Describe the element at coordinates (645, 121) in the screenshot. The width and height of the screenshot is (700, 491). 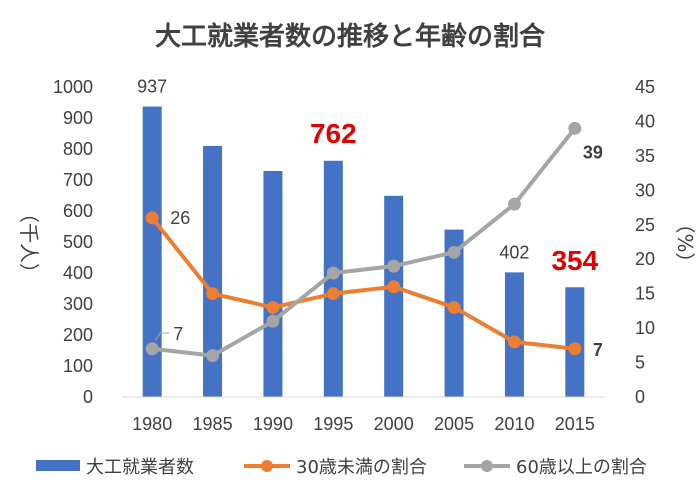
I see `right-tick-40: 40` at that location.